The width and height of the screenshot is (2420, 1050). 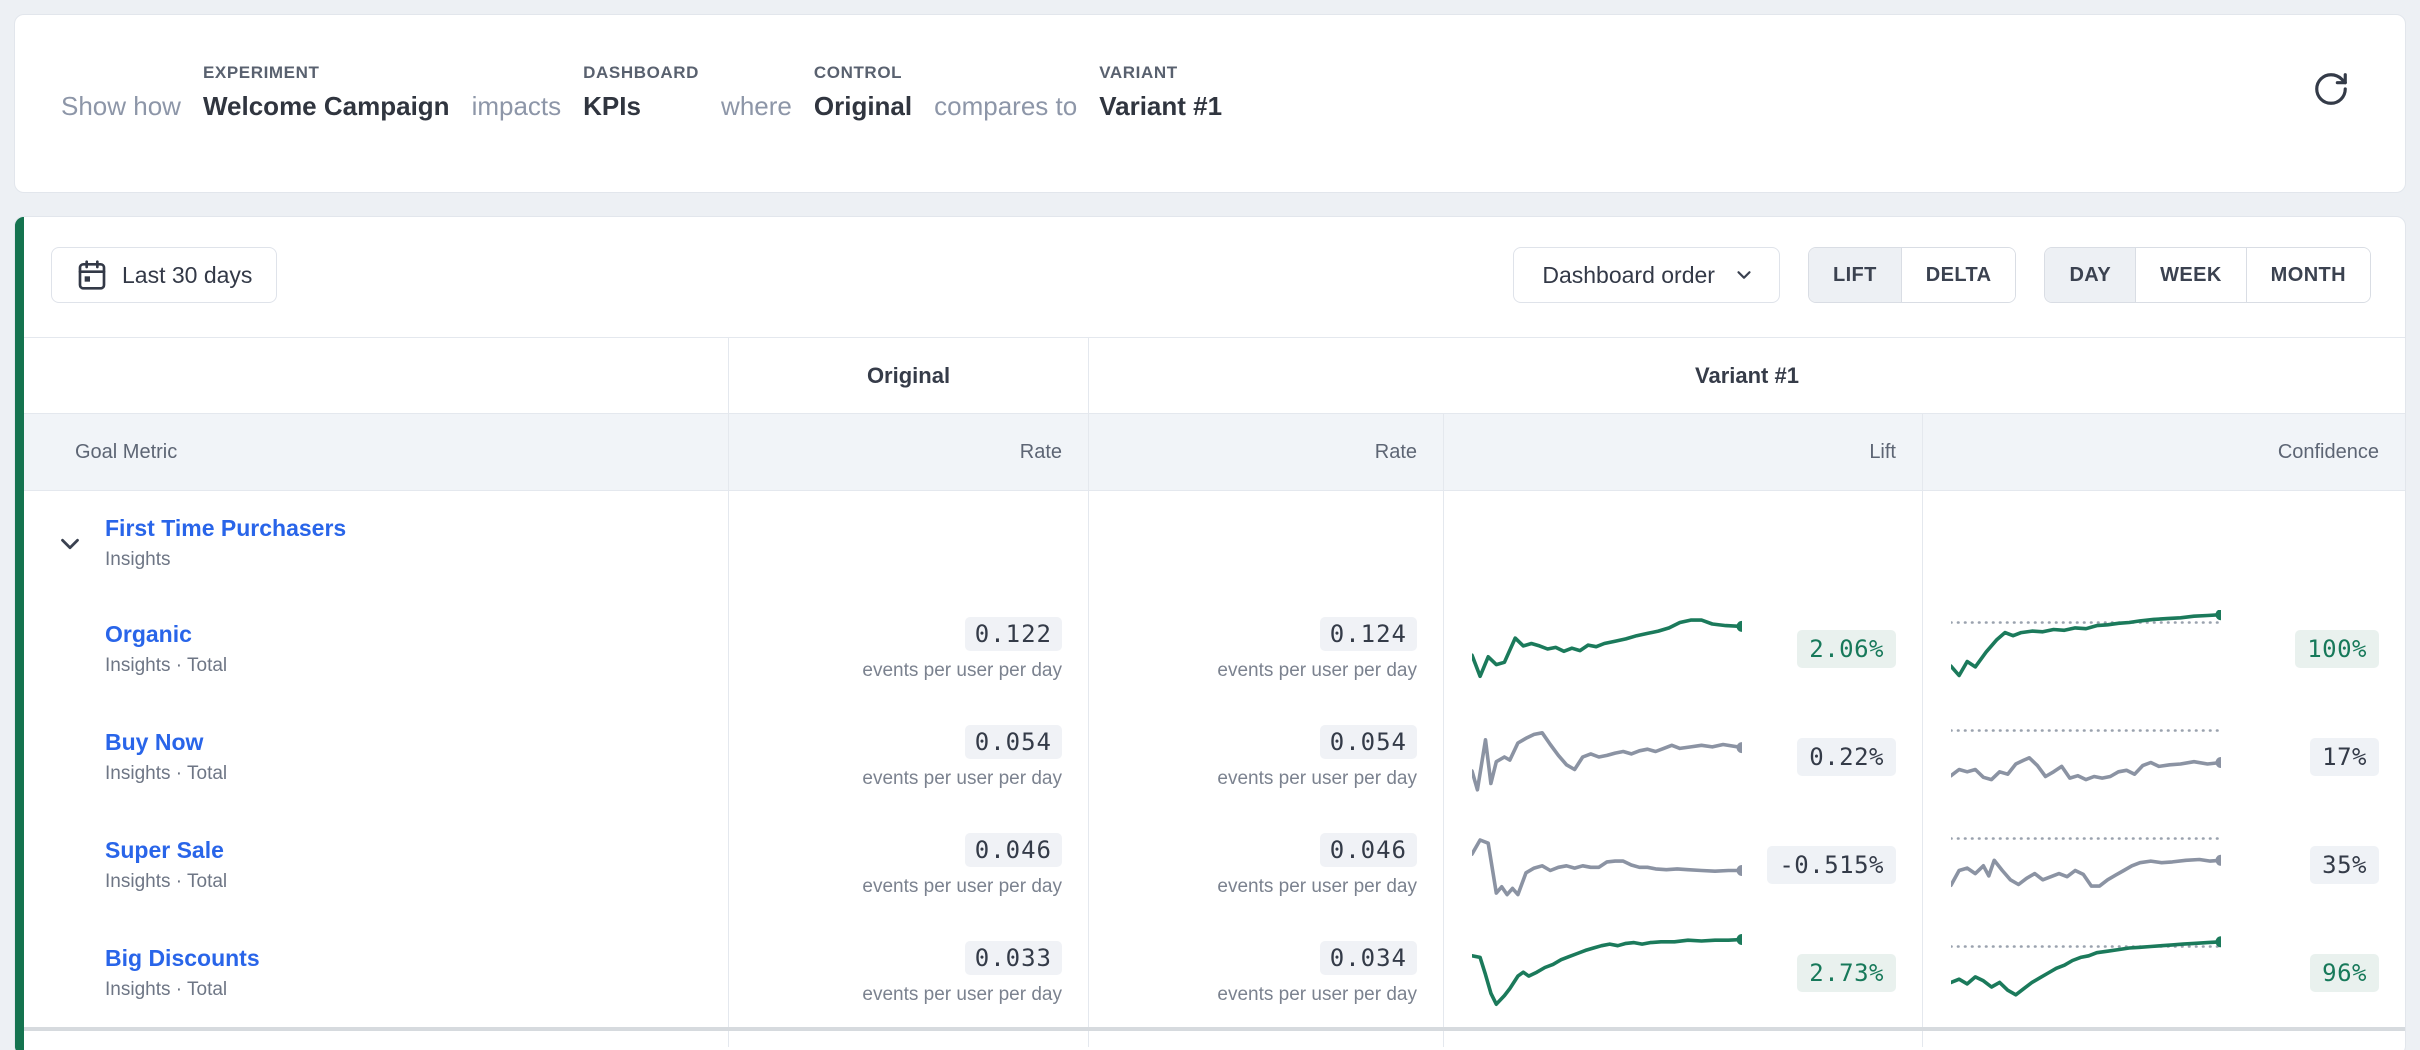 I want to click on dashboard-label: DASHBOARD, so click(x=641, y=72).